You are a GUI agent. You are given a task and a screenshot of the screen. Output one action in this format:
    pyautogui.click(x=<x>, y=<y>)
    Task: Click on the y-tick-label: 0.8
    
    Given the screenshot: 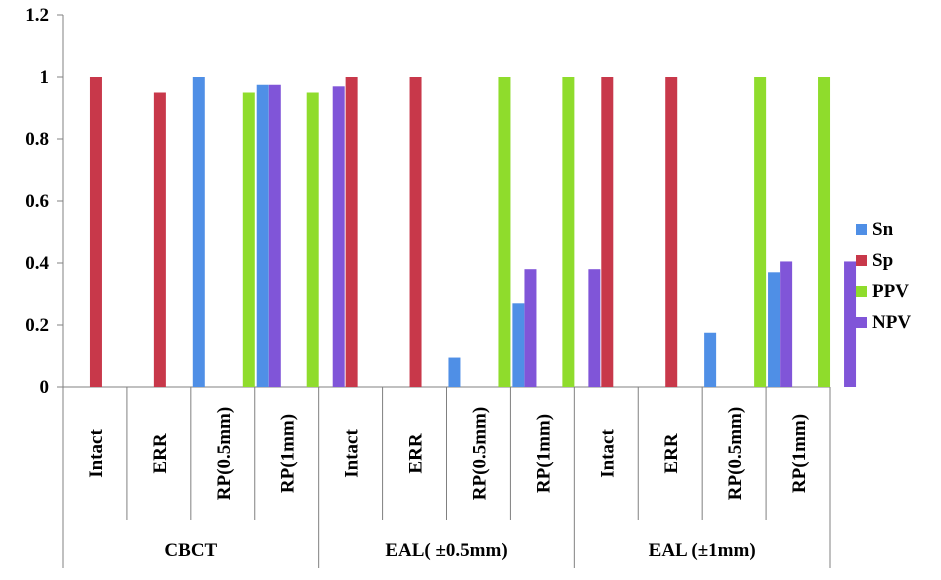 What is the action you would take?
    pyautogui.click(x=37, y=139)
    